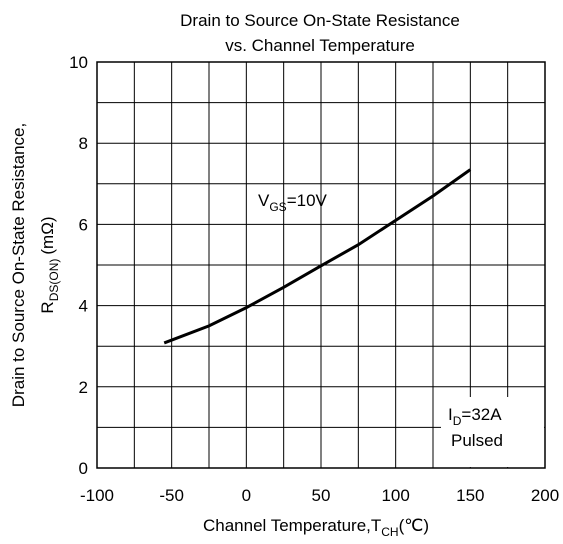 The width and height of the screenshot is (563, 544). Describe the element at coordinates (83, 224) in the screenshot. I see `y-tick-label: 6` at that location.